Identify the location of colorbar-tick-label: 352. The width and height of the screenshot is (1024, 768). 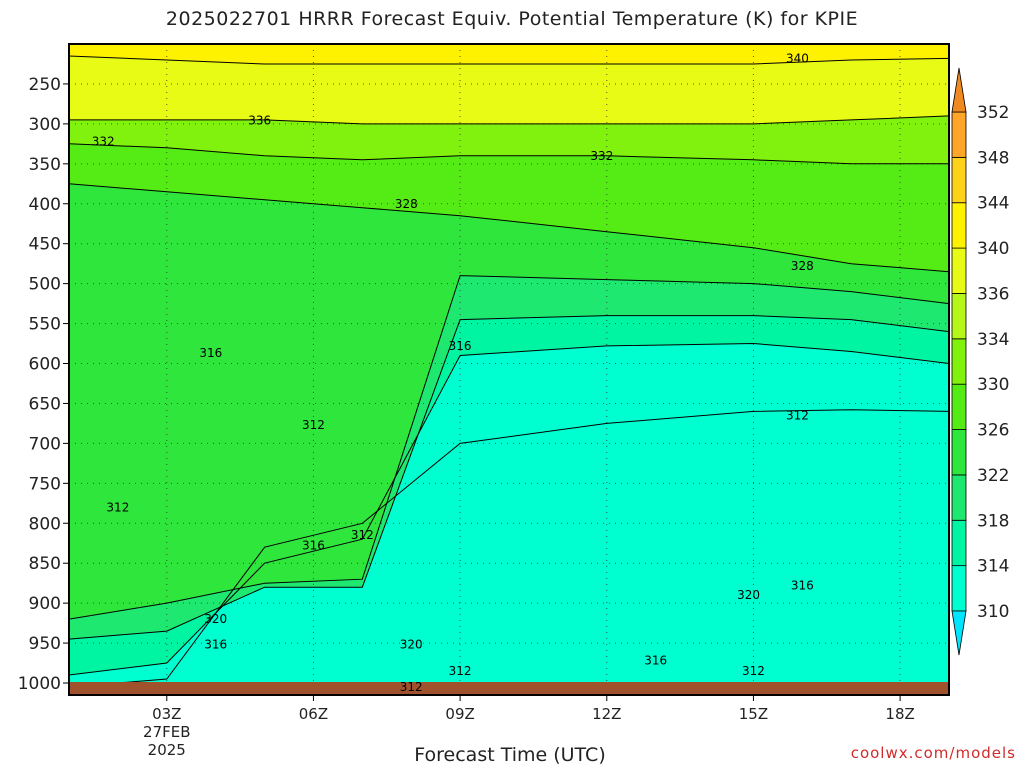
(993, 113).